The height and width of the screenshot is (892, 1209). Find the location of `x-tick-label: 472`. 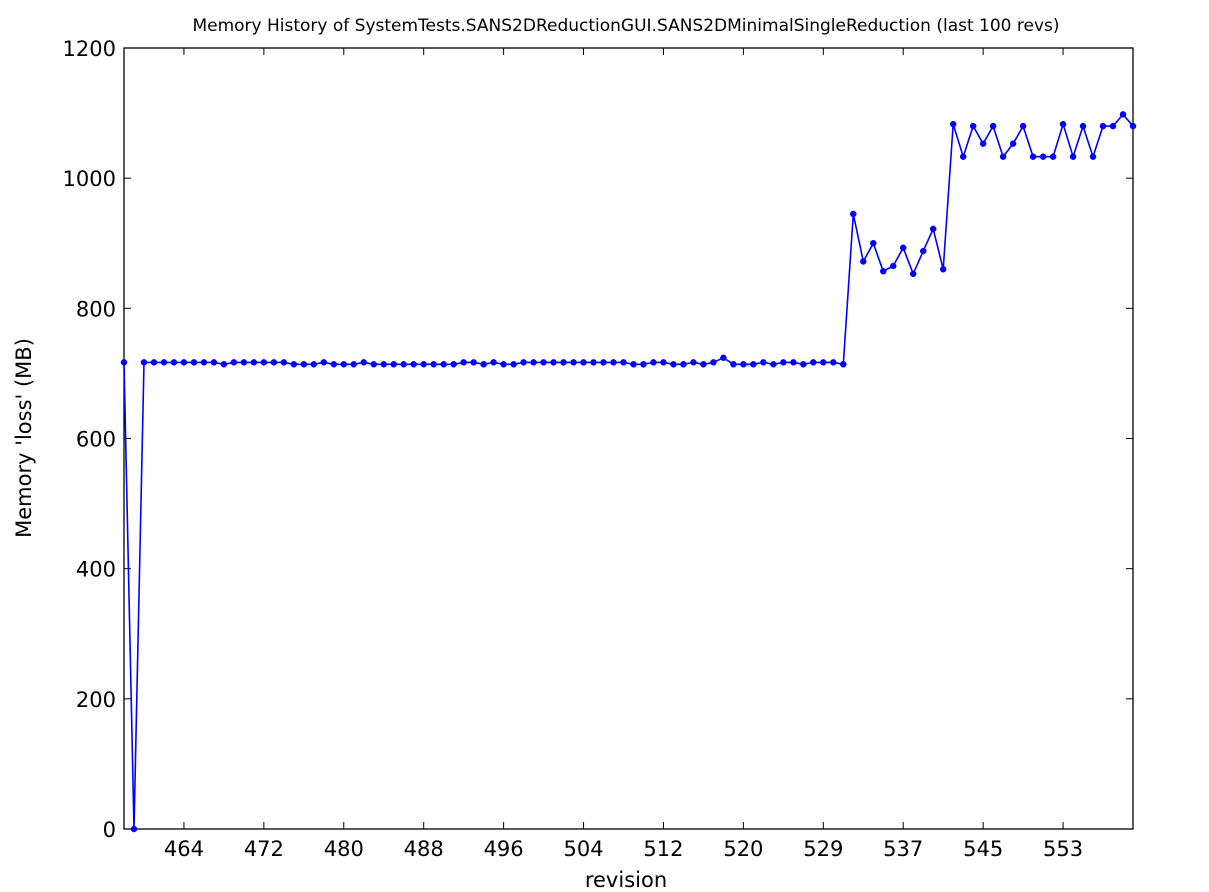

x-tick-label: 472 is located at coordinates (264, 849).